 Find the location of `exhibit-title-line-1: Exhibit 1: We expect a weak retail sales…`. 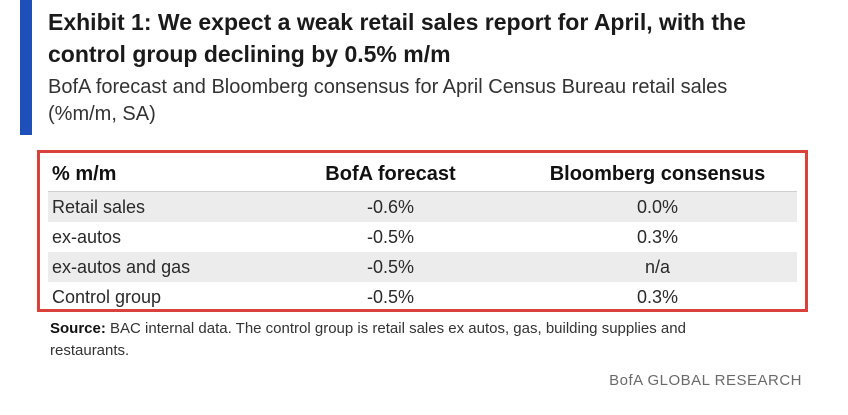

exhibit-title-line-1: Exhibit 1: We expect a weak retail sales… is located at coordinates (397, 22).